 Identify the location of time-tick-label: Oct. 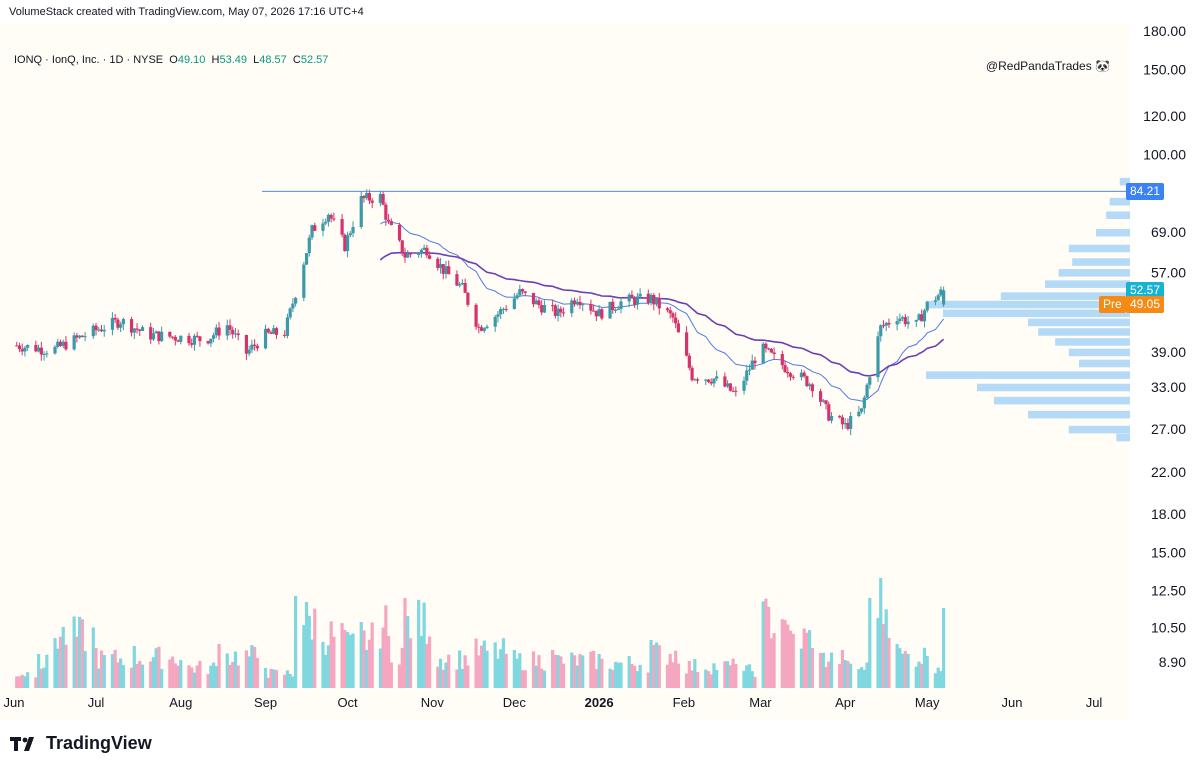
(347, 702).